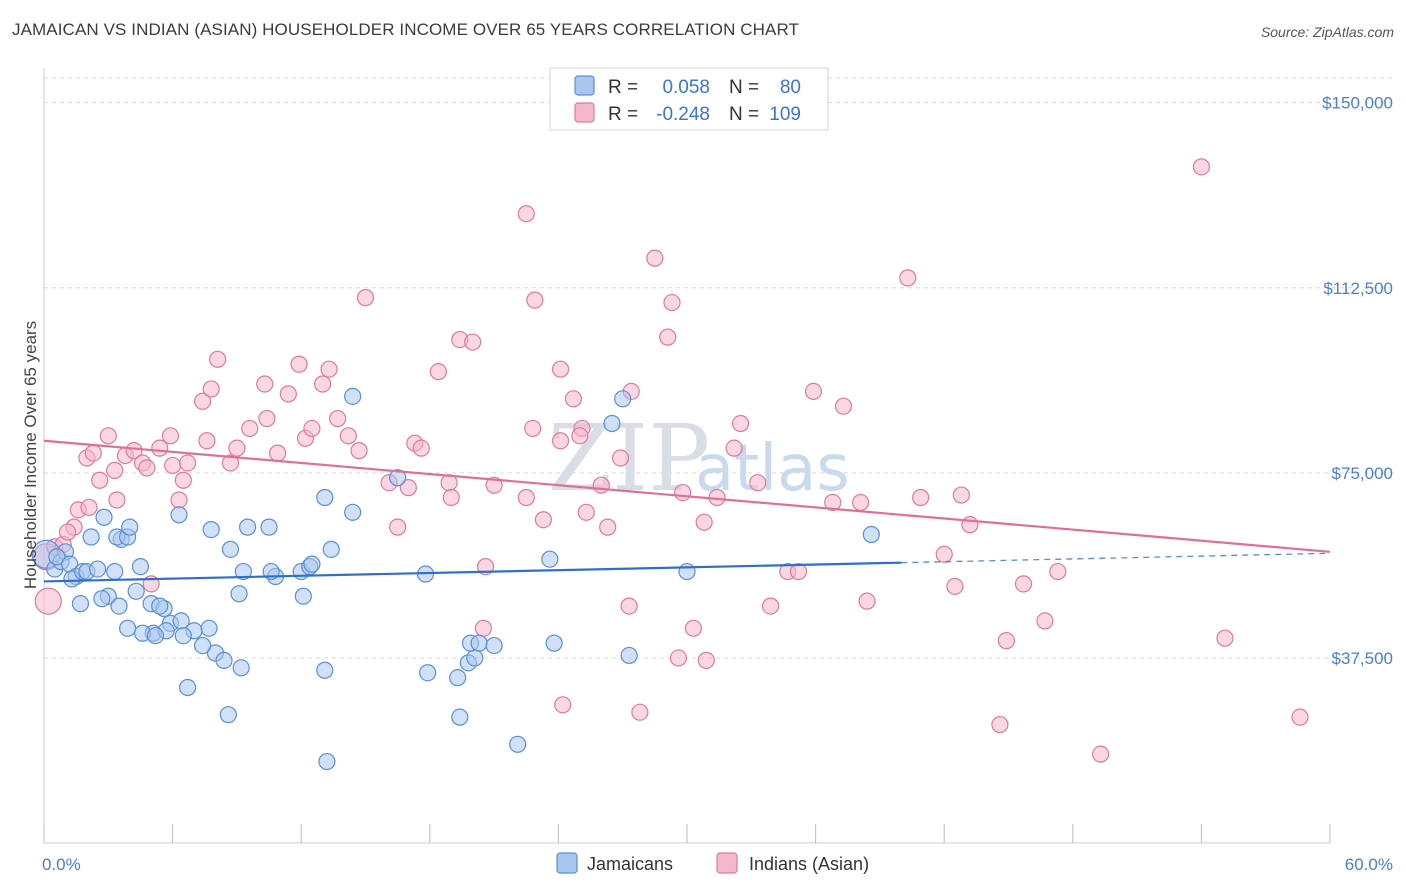 The image size is (1406, 892). I want to click on legend-n-label-1: N =, so click(744, 87).